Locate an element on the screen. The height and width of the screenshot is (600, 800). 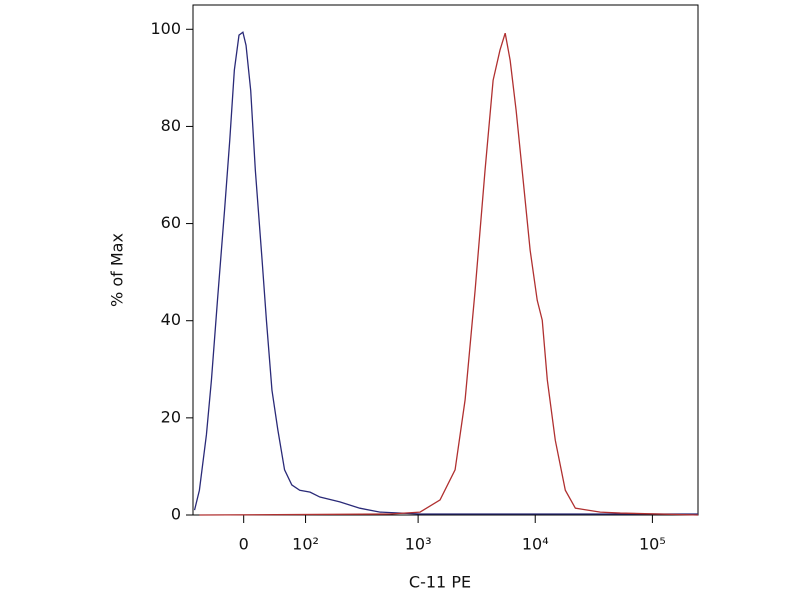
y-axis-label: % of Max is located at coordinates (117, 270).